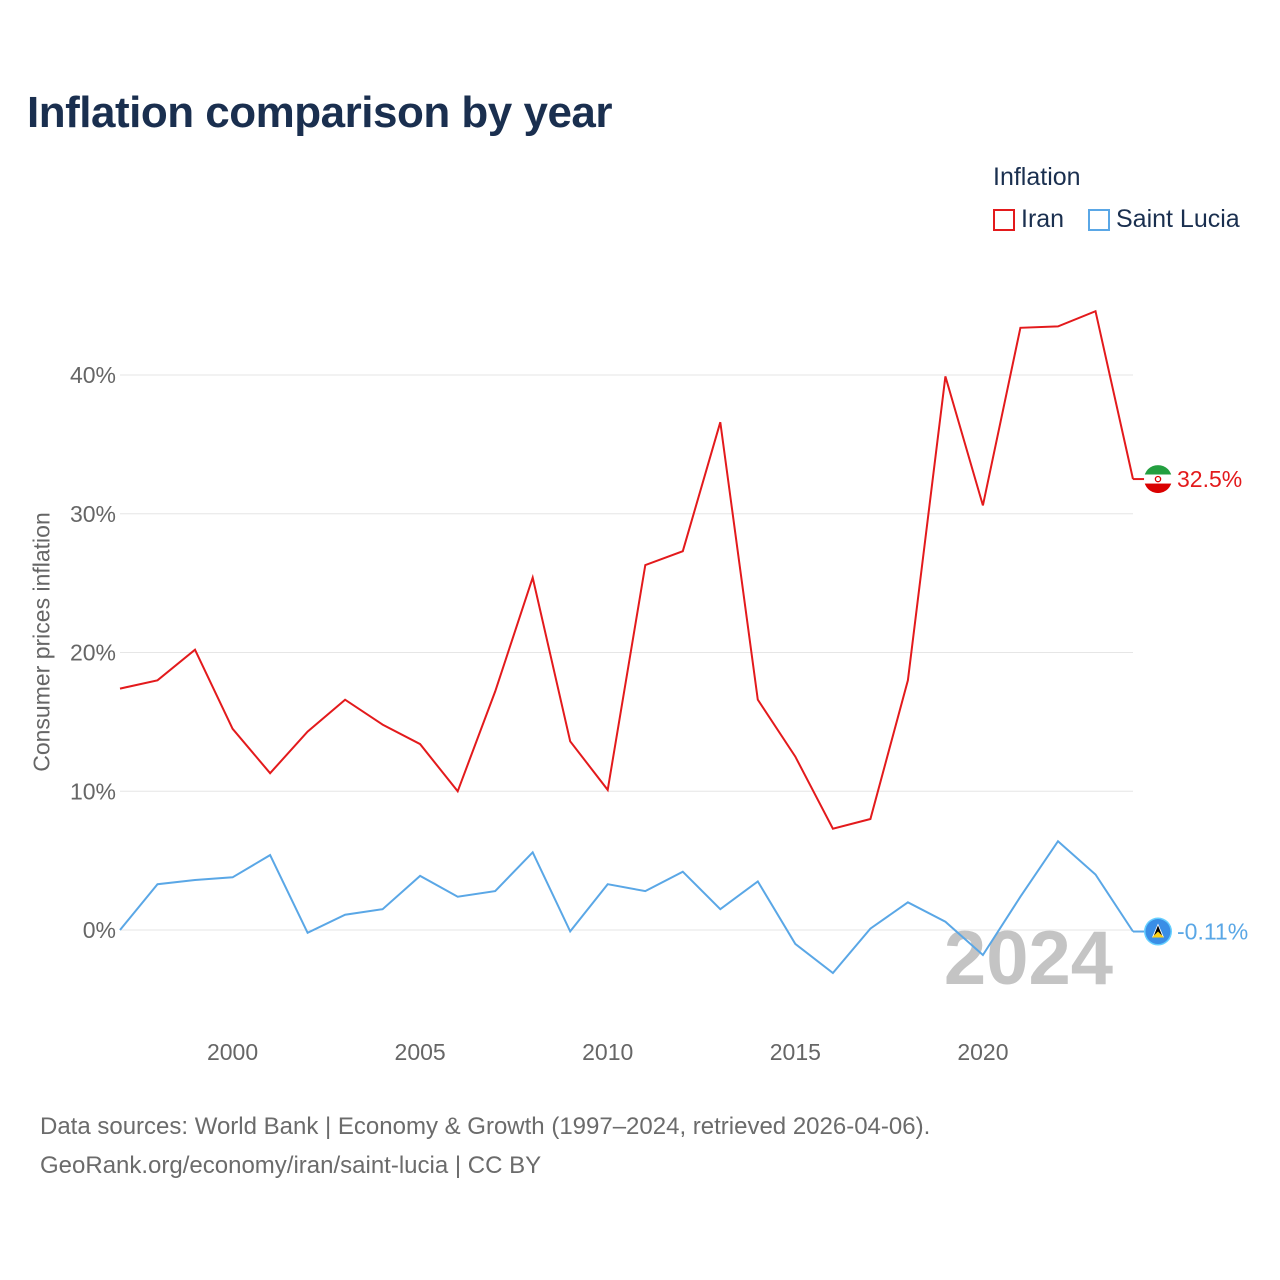 This screenshot has height=1280, width=1280. I want to click on x-tick-label: 2010, so click(607, 1052).